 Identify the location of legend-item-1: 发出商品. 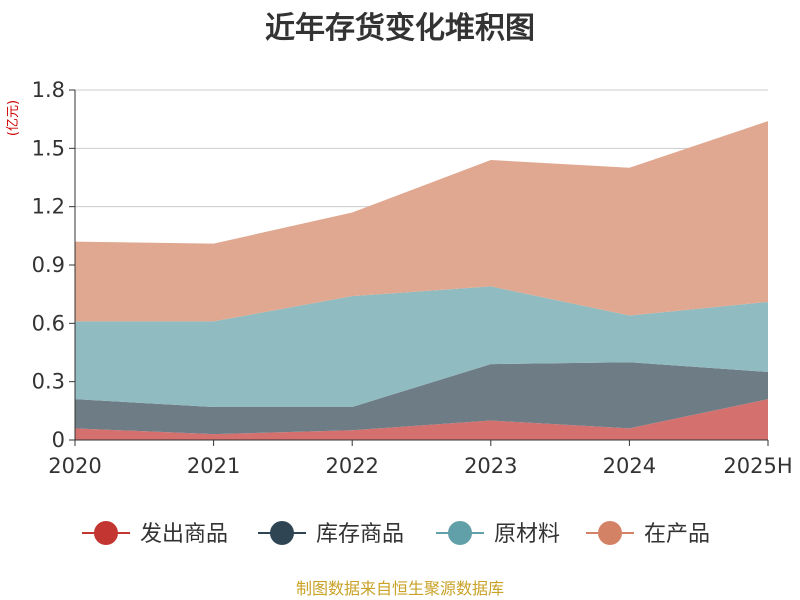
(155, 534).